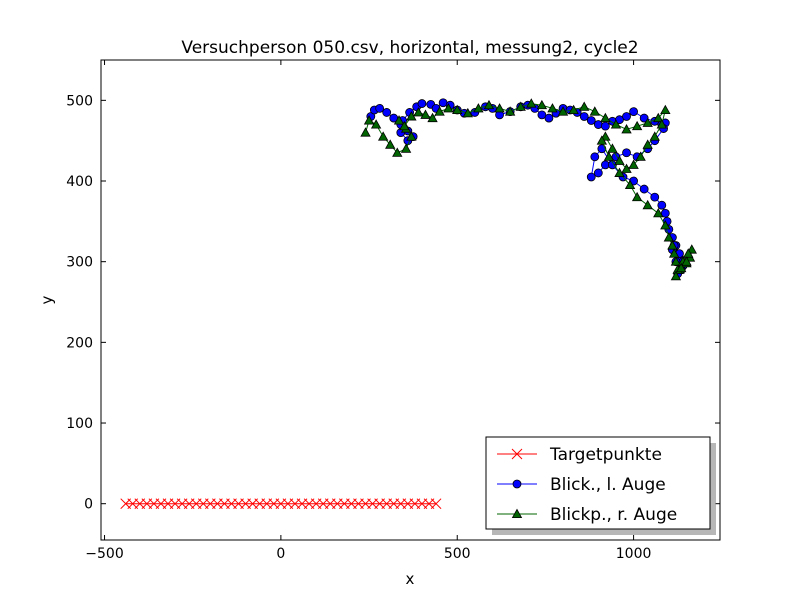 Image resolution: width=800 pixels, height=600 pixels. I want to click on legend-label: Blick., l. Auge, so click(608, 485).